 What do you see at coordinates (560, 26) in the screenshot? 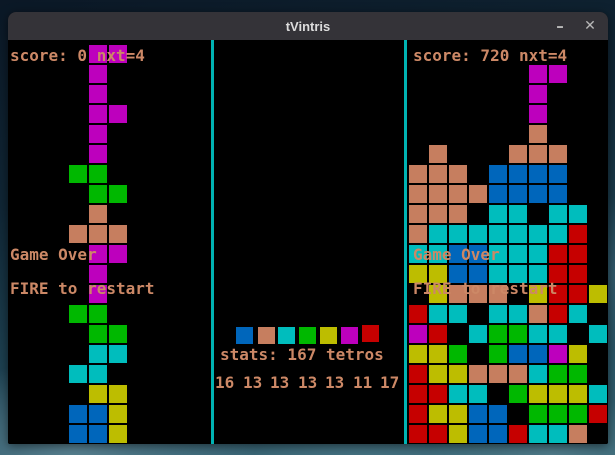
I see `minimize-icon: –` at bounding box center [560, 26].